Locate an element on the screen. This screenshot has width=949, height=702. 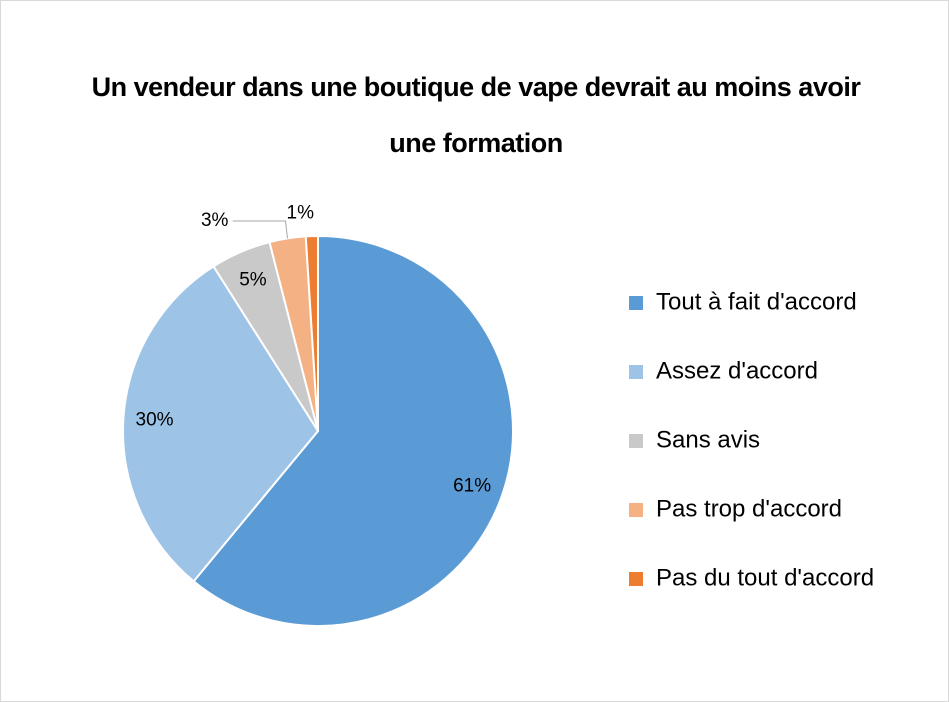
legend-label: Assez d'accord is located at coordinates (737, 370).